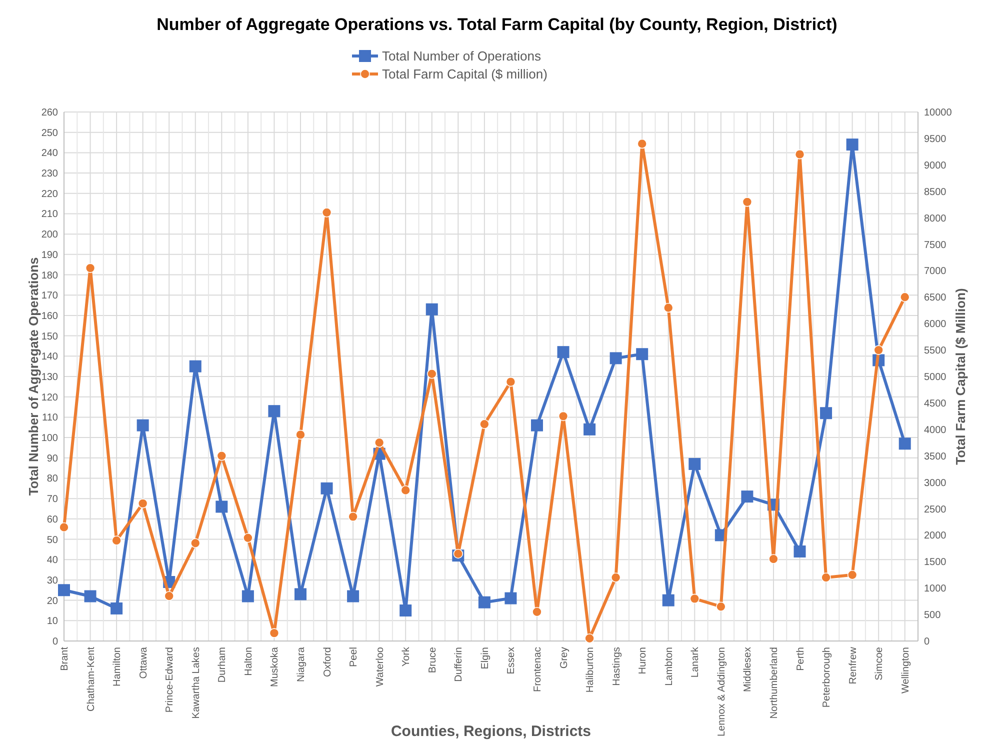 The width and height of the screenshot is (994, 748). Describe the element at coordinates (49, 154) in the screenshot. I see `y-tick-label: 240` at that location.